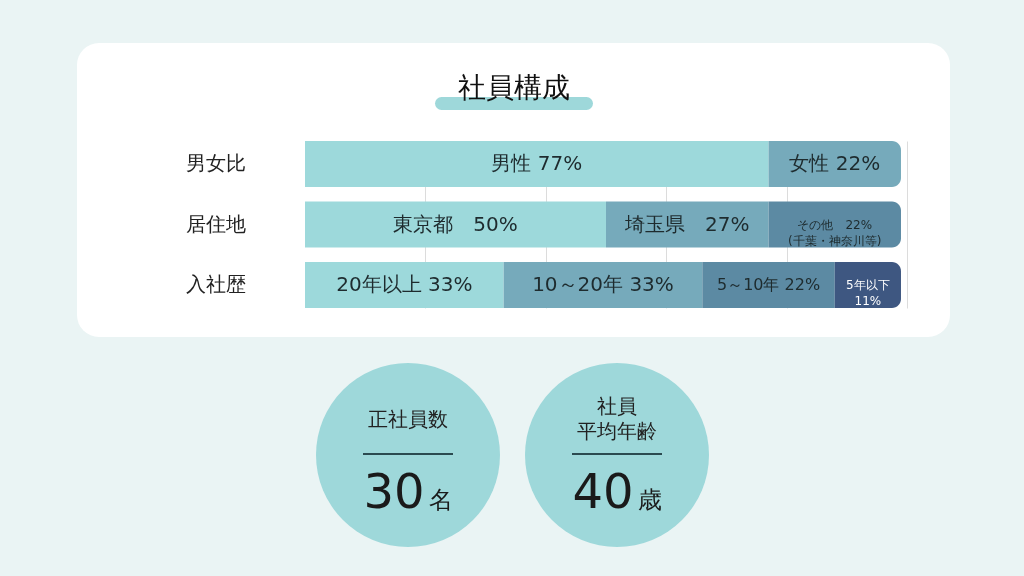 This screenshot has height=576, width=1024. I want to click on data-label: 東京都 50%, so click(455, 223).